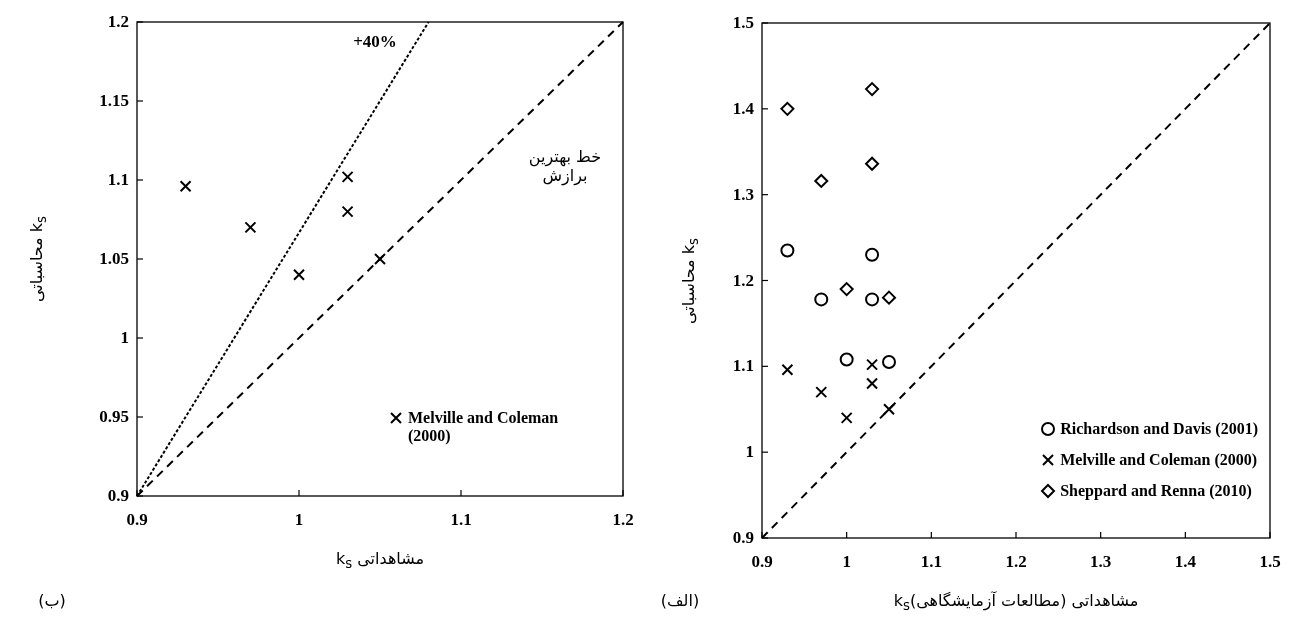 The image size is (1293, 621). Describe the element at coordinates (680, 600) in the screenshot. I see `text: (الف)` at that location.